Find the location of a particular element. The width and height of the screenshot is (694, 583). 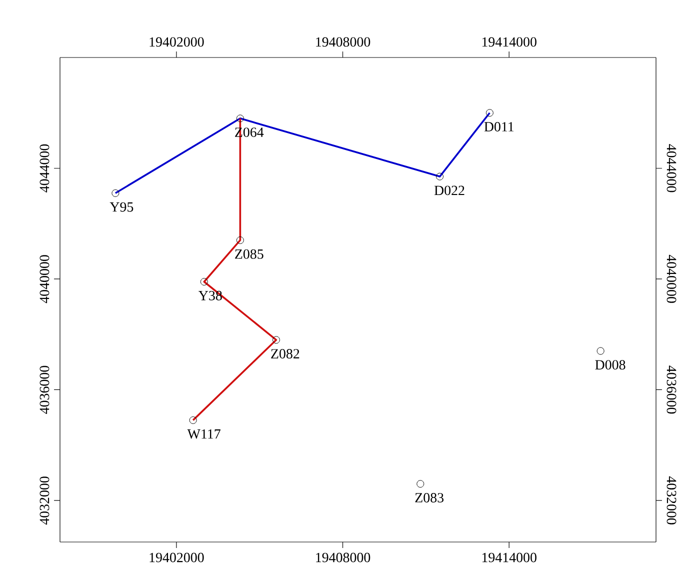

y-tick-label: 4044000 is located at coordinates (45, 168).